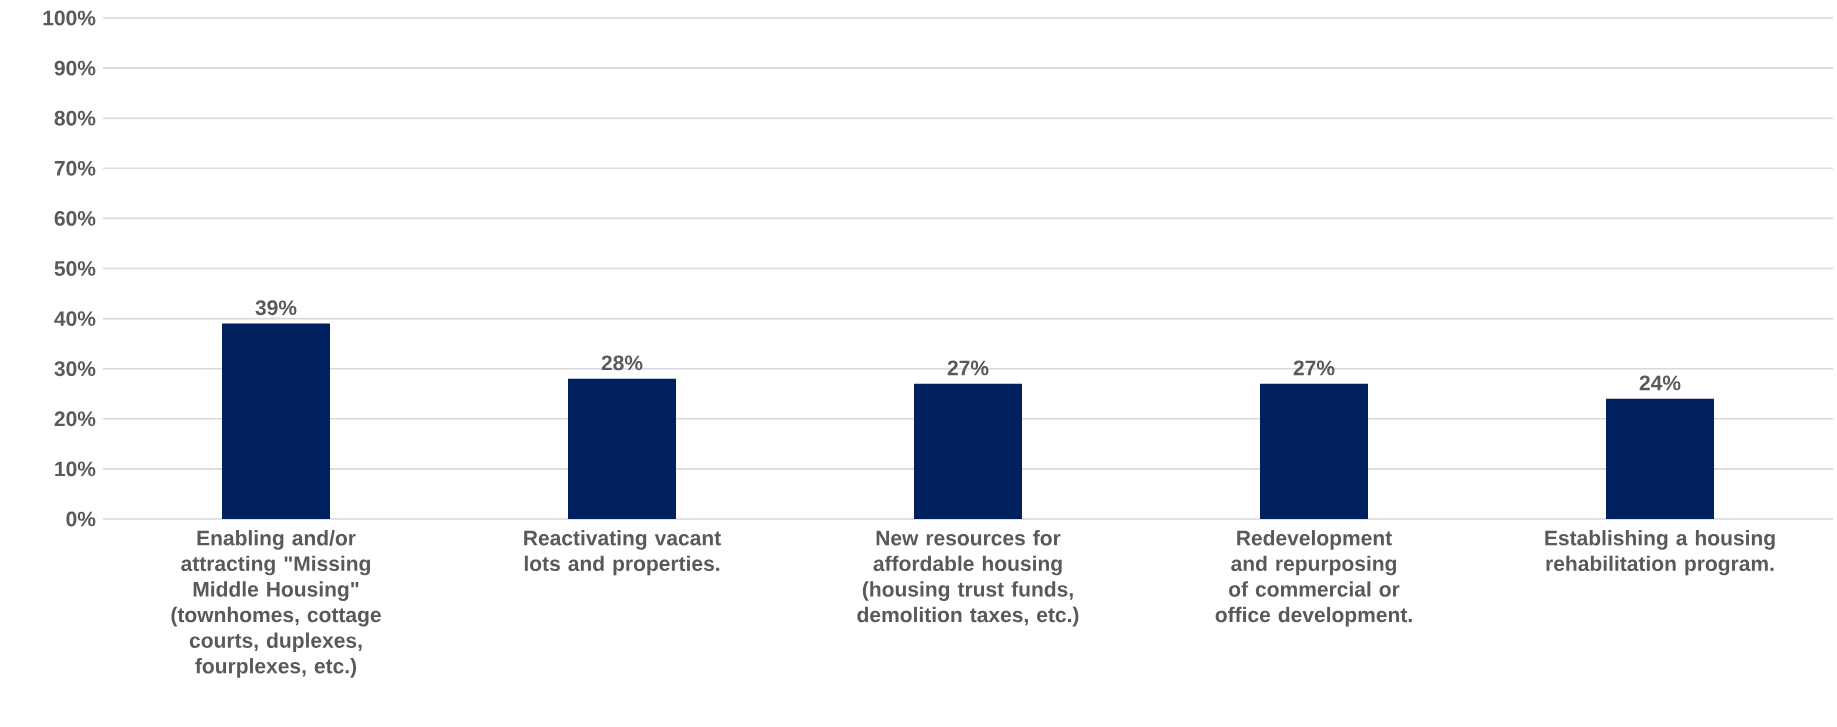 The width and height of the screenshot is (1837, 727). What do you see at coordinates (75, 118) in the screenshot?
I see `y-tick-label: 80%` at bounding box center [75, 118].